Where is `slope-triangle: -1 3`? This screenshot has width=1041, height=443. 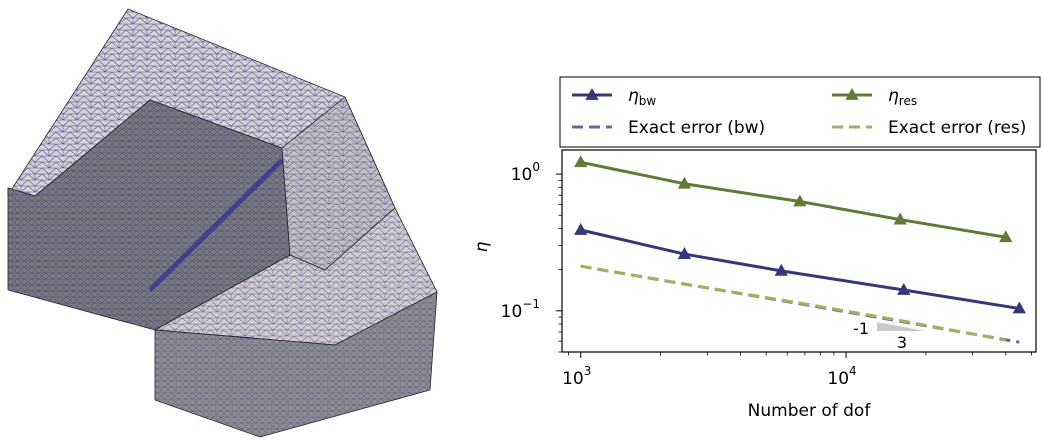
slope-triangle: -1 3 is located at coordinates (889, 335).